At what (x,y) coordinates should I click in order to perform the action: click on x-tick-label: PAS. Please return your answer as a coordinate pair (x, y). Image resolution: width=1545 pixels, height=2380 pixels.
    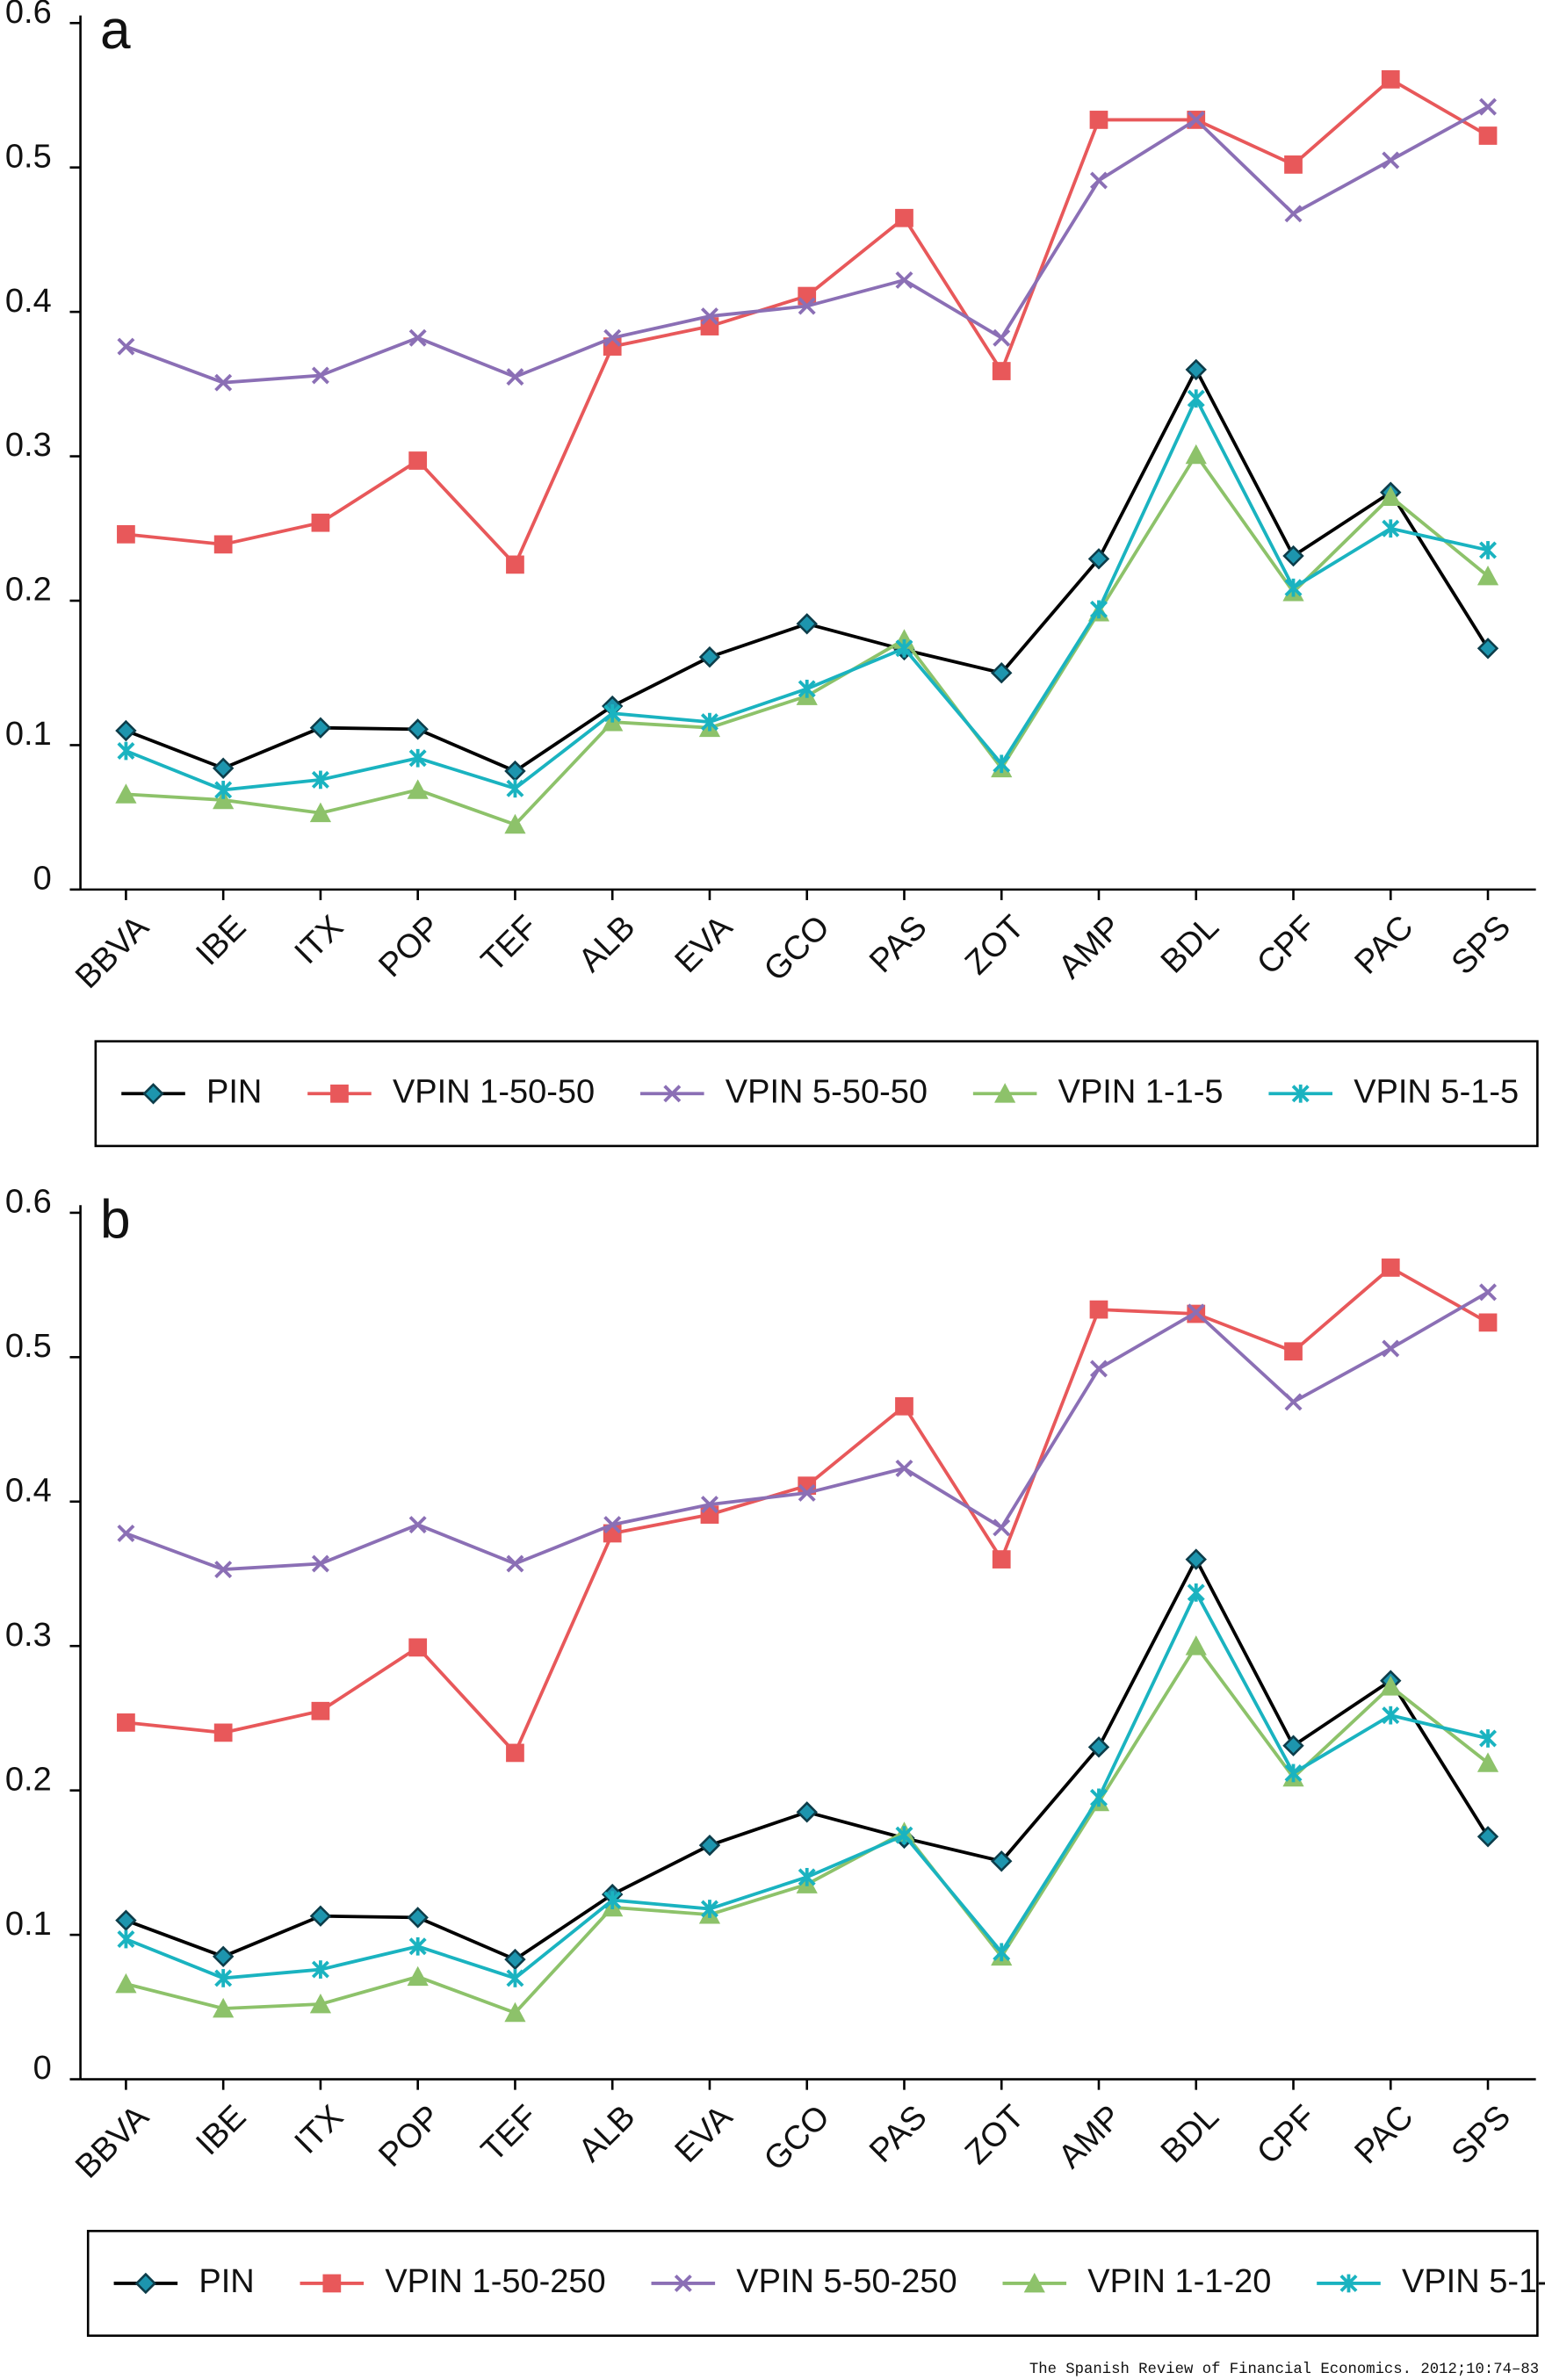
    Looking at the image, I should click on (898, 2133).